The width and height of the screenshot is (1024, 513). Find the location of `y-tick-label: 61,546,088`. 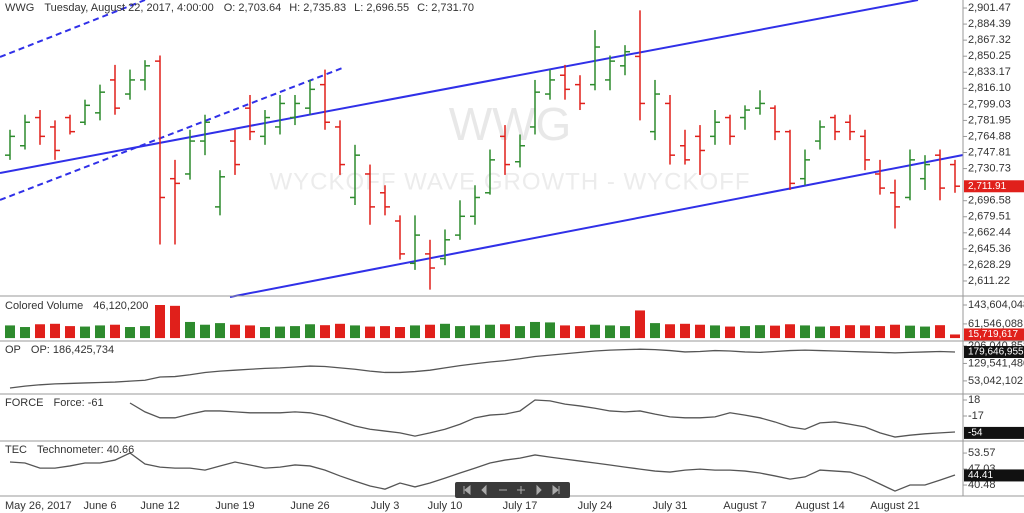

y-tick-label: 61,546,088 is located at coordinates (995, 324).